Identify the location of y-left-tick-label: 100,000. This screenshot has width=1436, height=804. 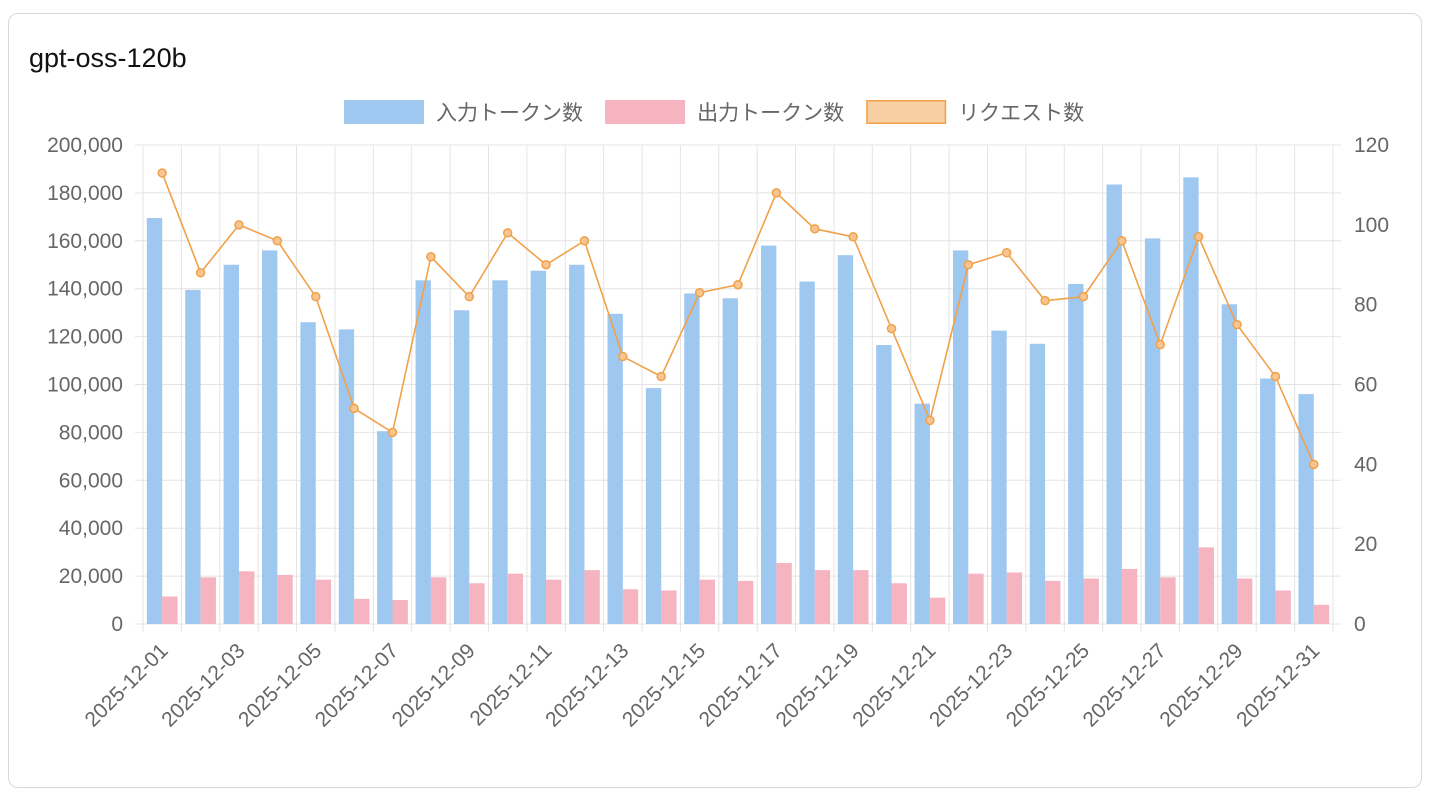
(85, 385).